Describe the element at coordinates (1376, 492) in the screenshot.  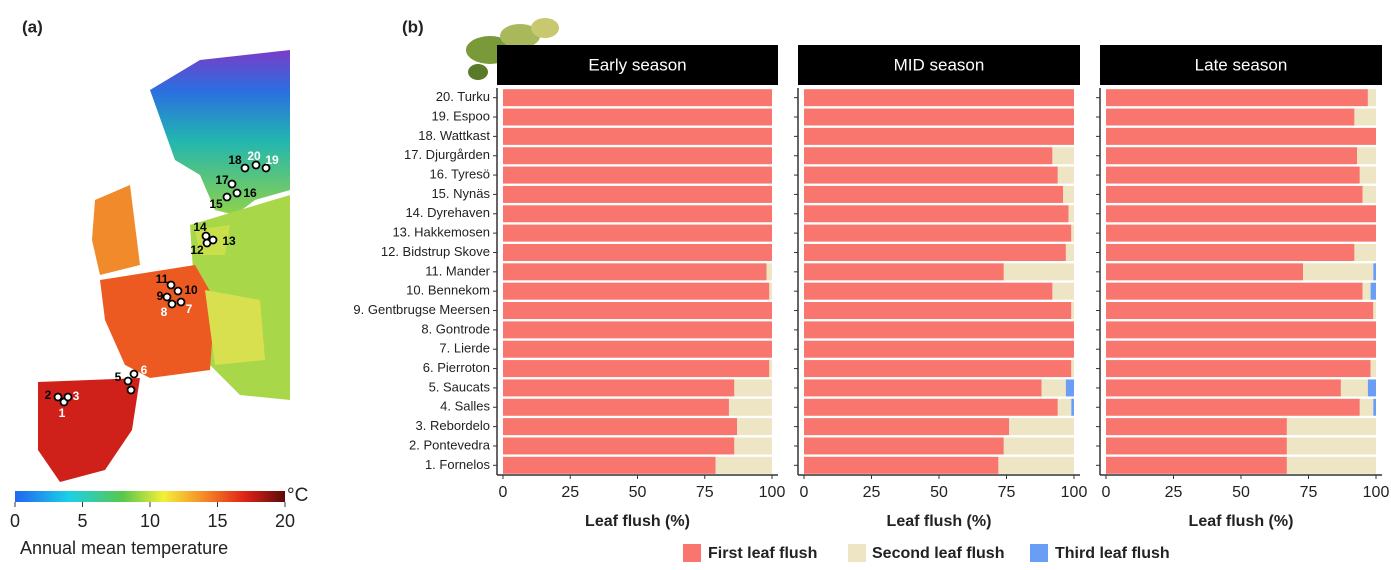
I see `x-tick-label: 100` at that location.